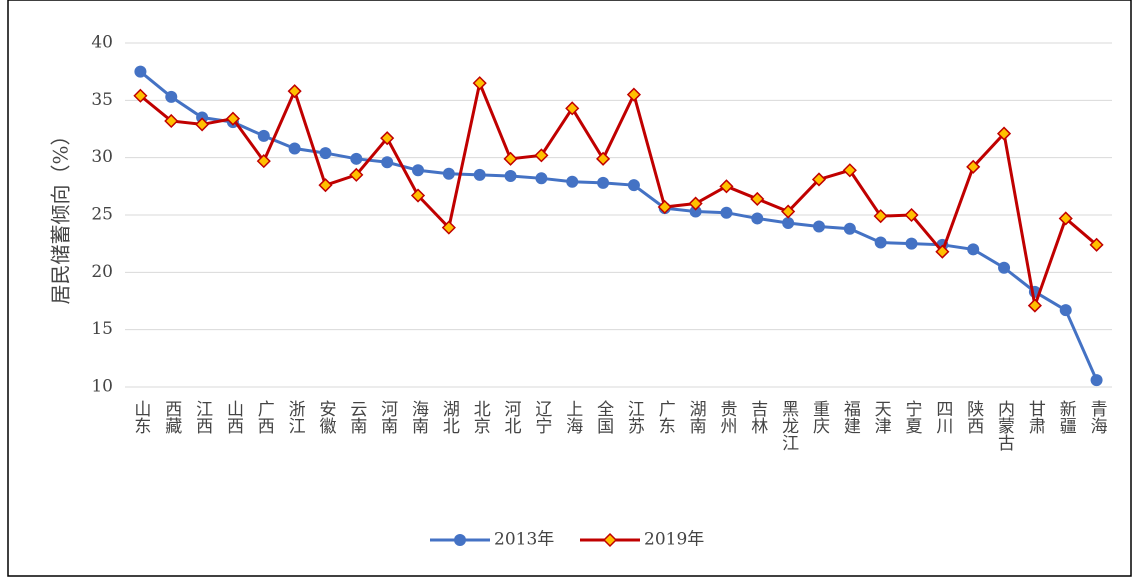  Describe the element at coordinates (418, 417) in the screenshot. I see `x-tick-label: 海南` at that location.